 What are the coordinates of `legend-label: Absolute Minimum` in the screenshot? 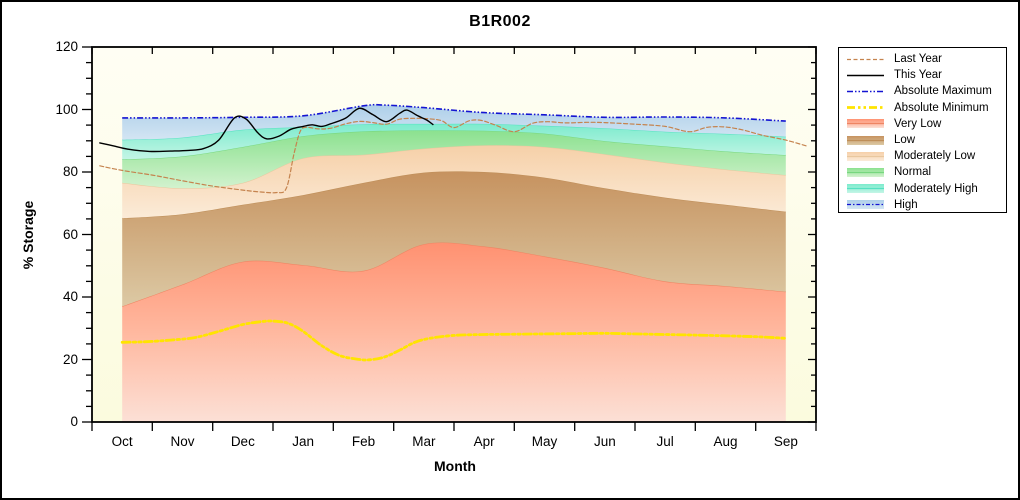 It's located at (941, 107).